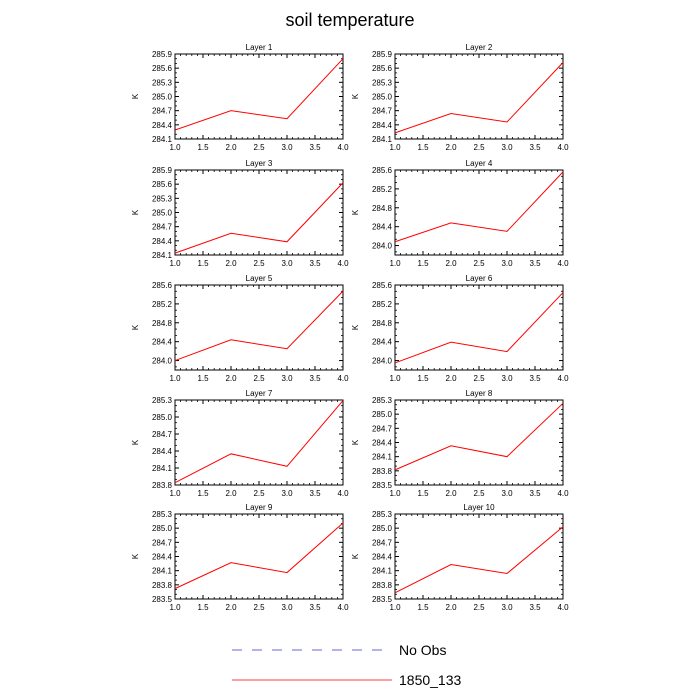 The height and width of the screenshot is (700, 700). Describe the element at coordinates (479, 163) in the screenshot. I see `panel-title: Layer 4` at that location.